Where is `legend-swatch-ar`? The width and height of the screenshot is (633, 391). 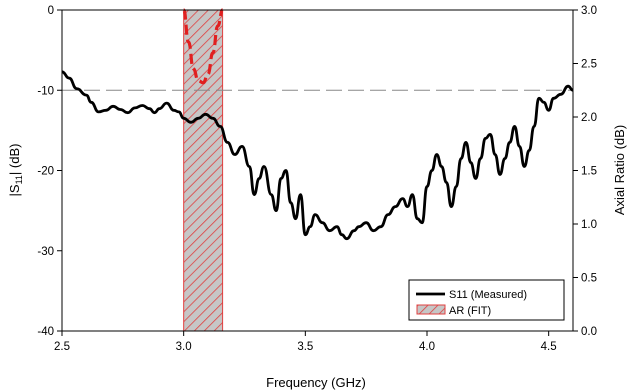
legend-swatch-ar is located at coordinates (431, 309).